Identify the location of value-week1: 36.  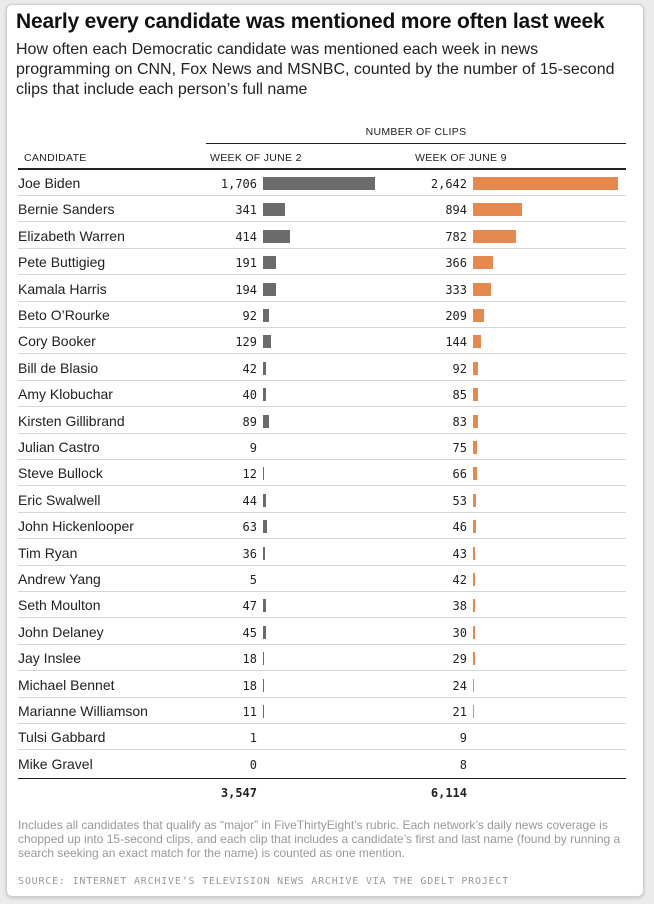
(249, 553).